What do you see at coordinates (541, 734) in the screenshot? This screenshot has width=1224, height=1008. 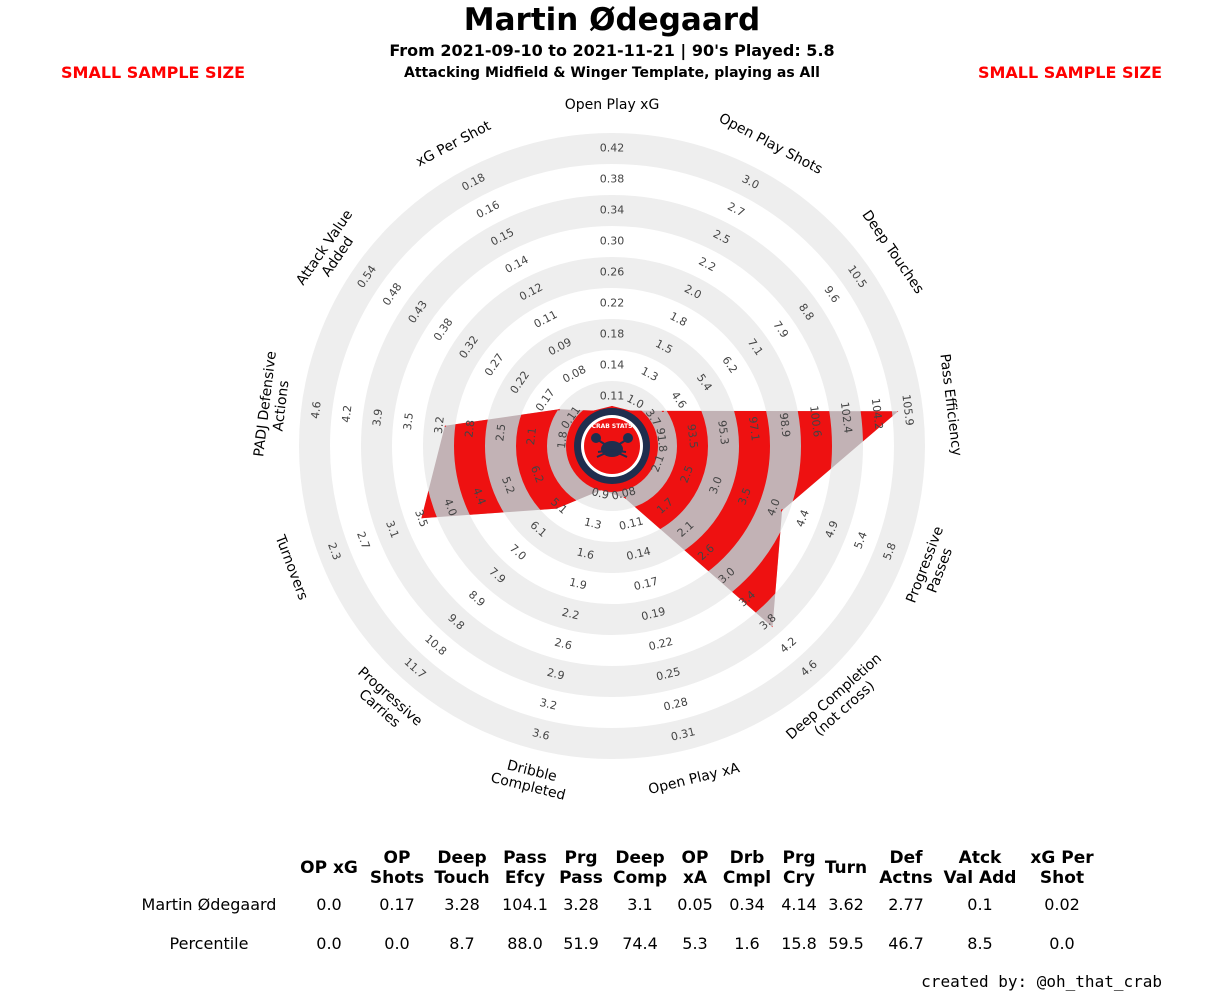 I see `tick-label: 3.6` at bounding box center [541, 734].